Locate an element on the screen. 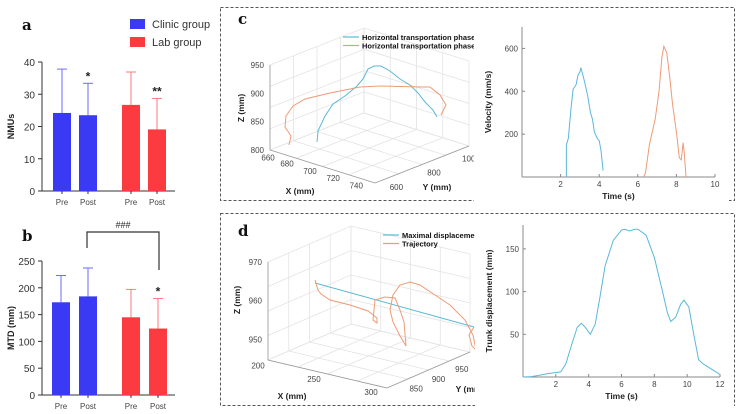  y-tick-label: 850 is located at coordinates (416, 389).